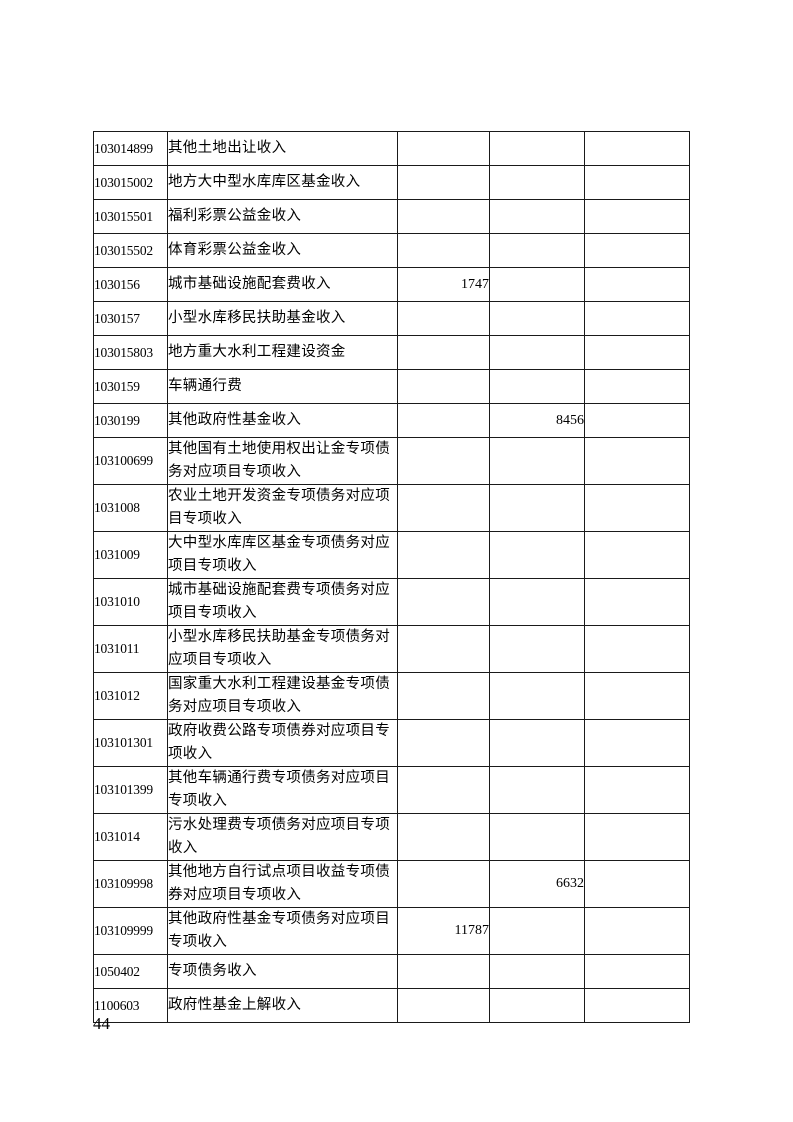 The height and width of the screenshot is (1122, 793). Describe the element at coordinates (282, 649) in the screenshot. I see `cell-item-name: 小型水库移民扶助基金专项债务对应项目专项收入` at that location.